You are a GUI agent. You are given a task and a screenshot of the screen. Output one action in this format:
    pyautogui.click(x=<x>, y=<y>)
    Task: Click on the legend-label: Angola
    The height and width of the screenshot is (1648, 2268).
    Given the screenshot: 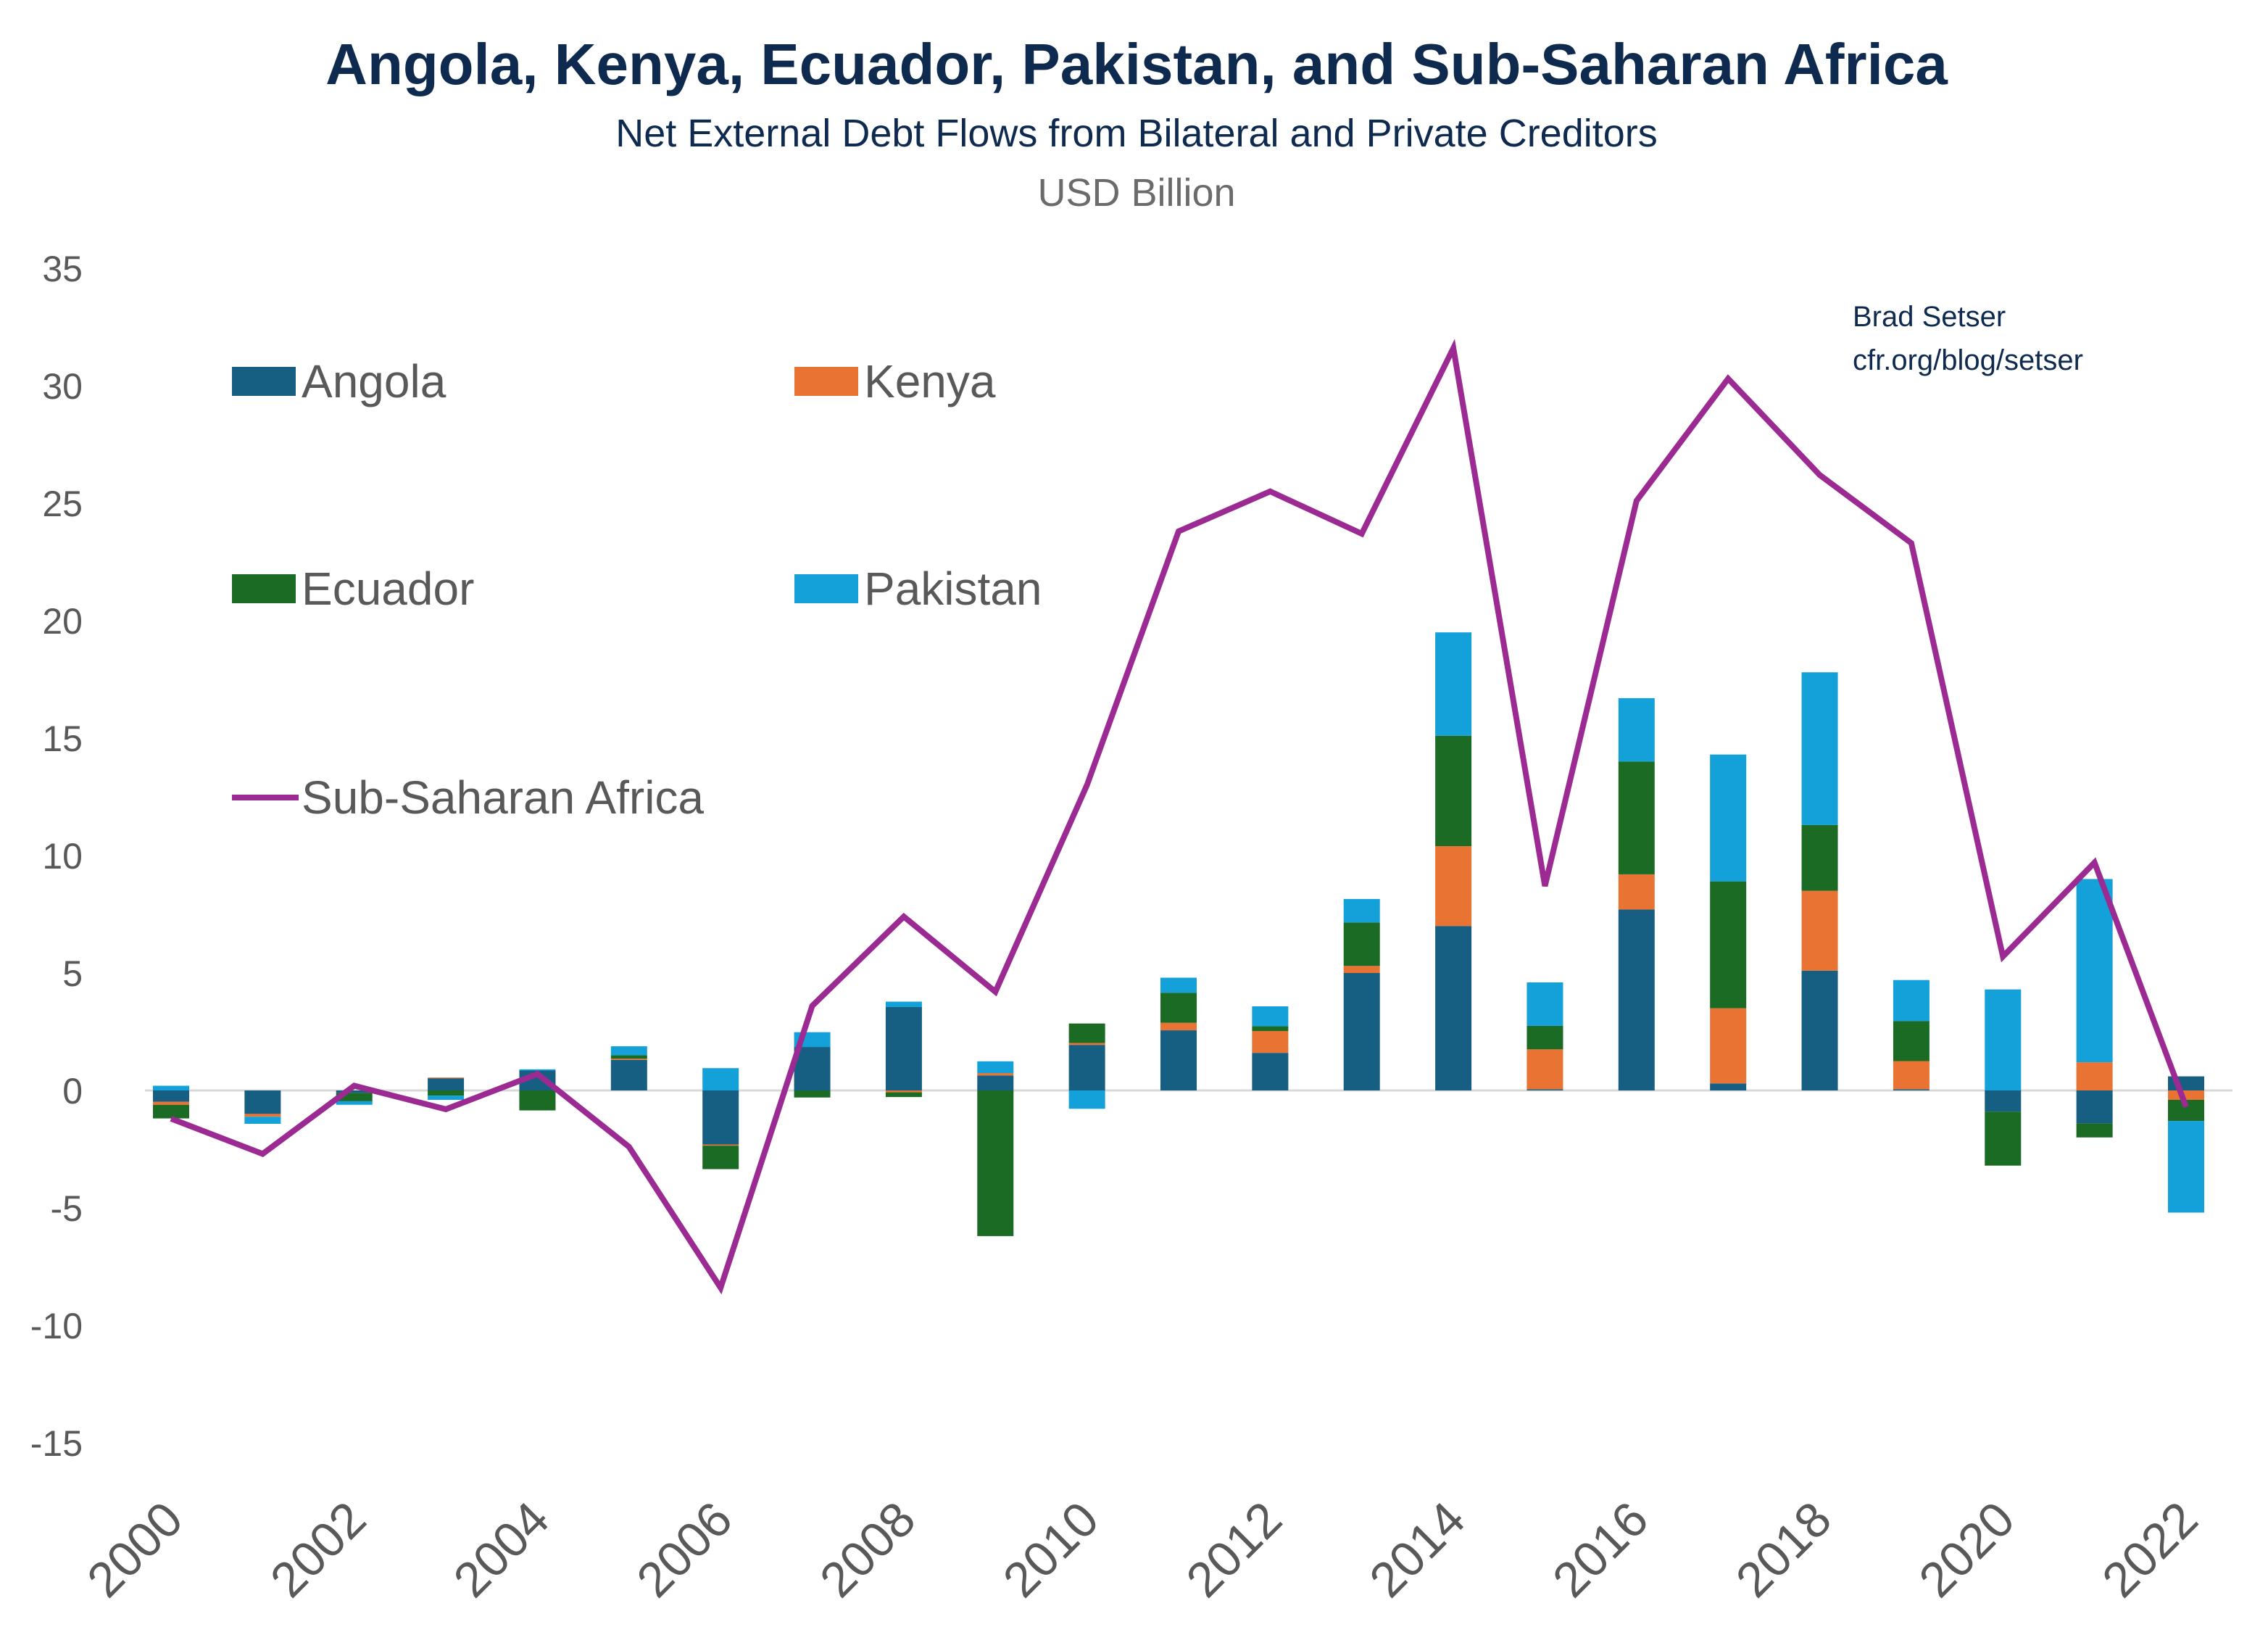 What is the action you would take?
    pyautogui.click(x=374, y=381)
    